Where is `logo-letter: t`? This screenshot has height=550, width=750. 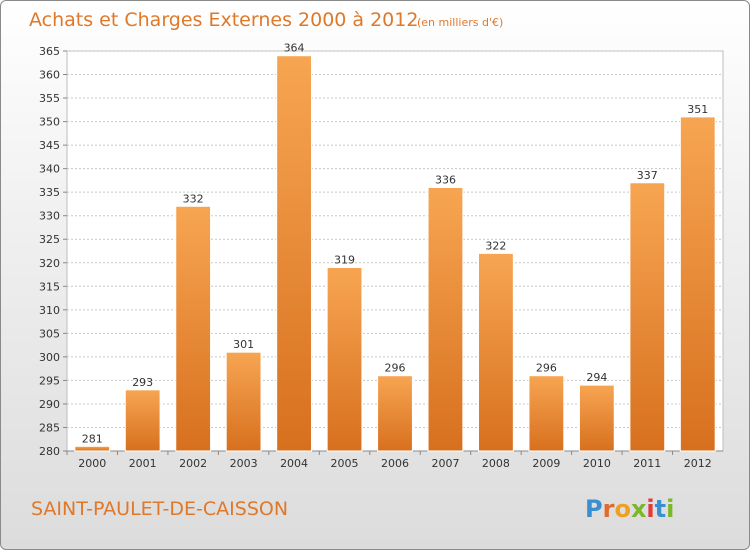 logo-letter: t is located at coordinates (660, 509).